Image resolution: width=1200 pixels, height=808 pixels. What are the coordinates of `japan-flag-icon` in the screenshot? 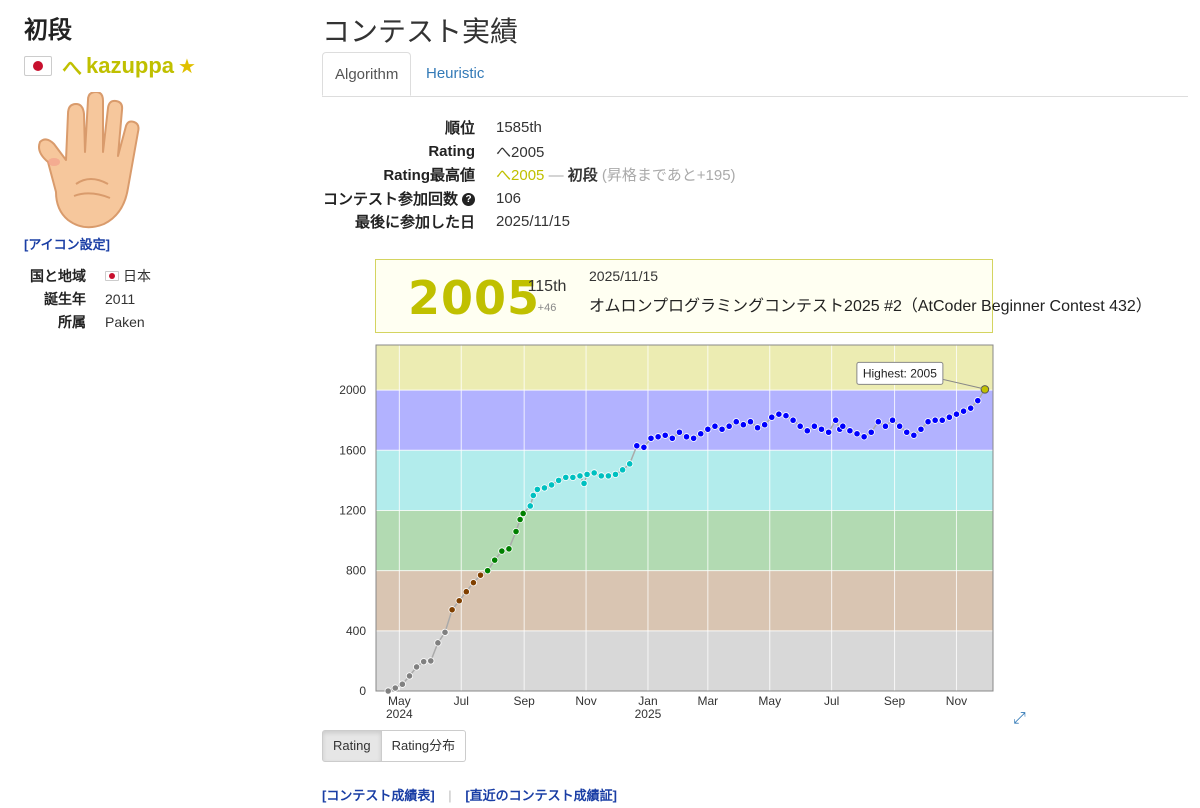 It's located at (38, 66).